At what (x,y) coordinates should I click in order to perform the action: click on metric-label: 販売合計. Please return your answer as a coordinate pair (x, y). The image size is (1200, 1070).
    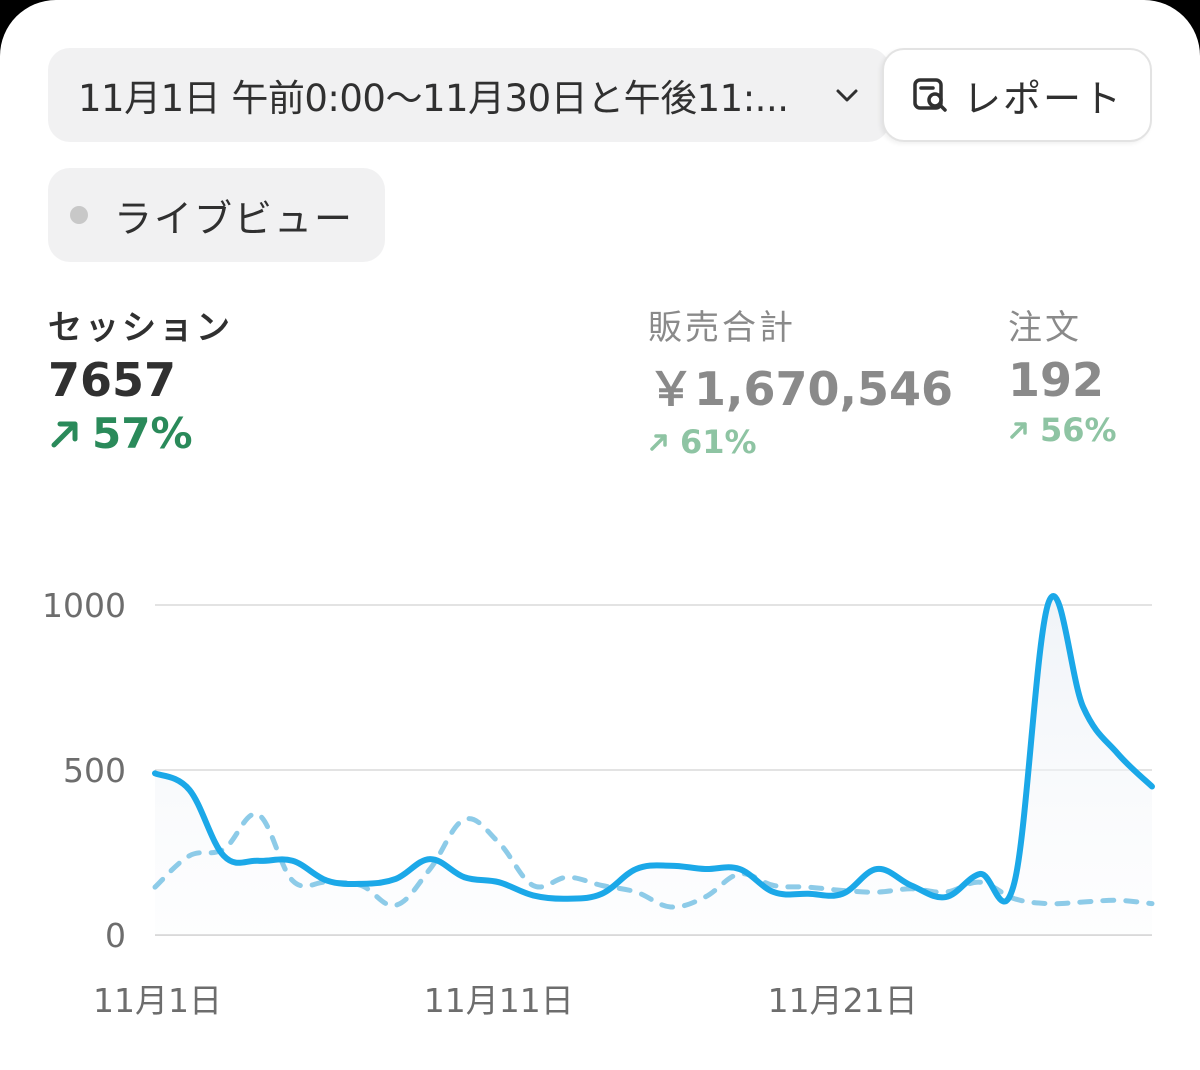
    Looking at the image, I should click on (722, 328).